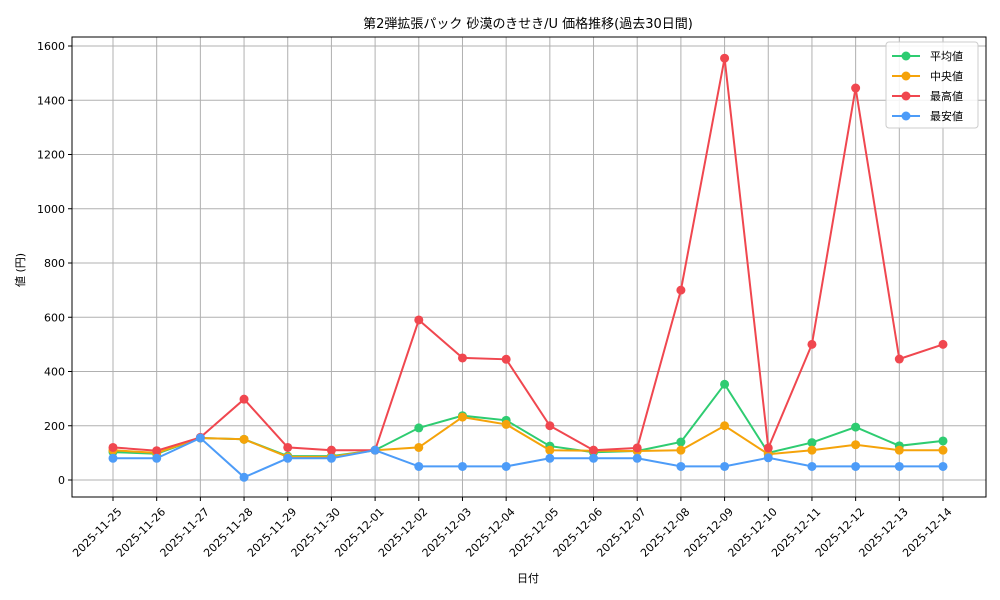 Image resolution: width=1000 pixels, height=600 pixels. Describe the element at coordinates (54, 426) in the screenshot. I see `y-tick-label: 200` at that location.